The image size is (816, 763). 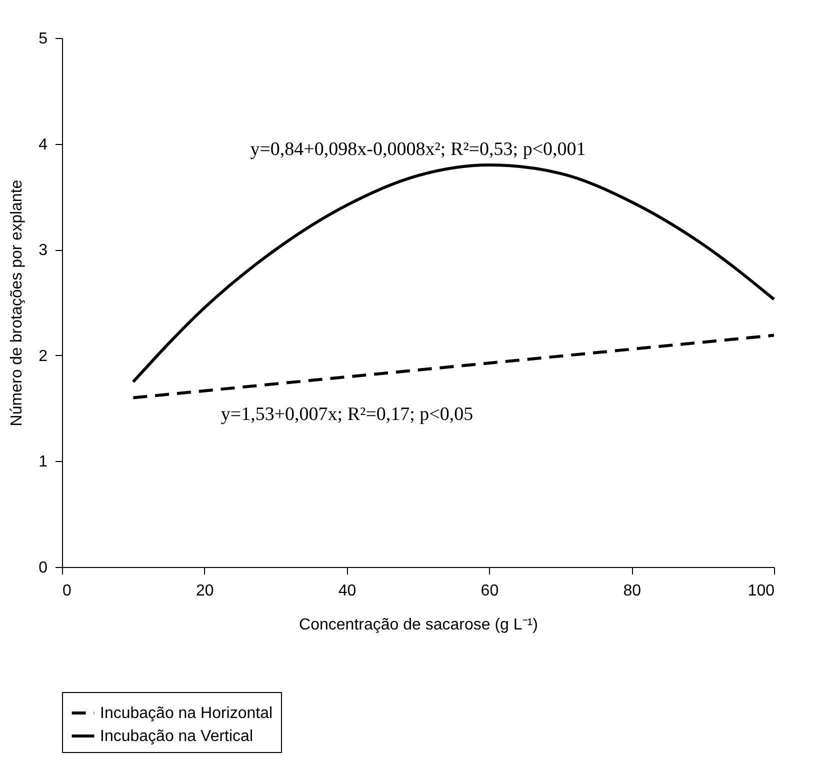 What do you see at coordinates (347, 591) in the screenshot?
I see `x-tick-label: 40` at bounding box center [347, 591].